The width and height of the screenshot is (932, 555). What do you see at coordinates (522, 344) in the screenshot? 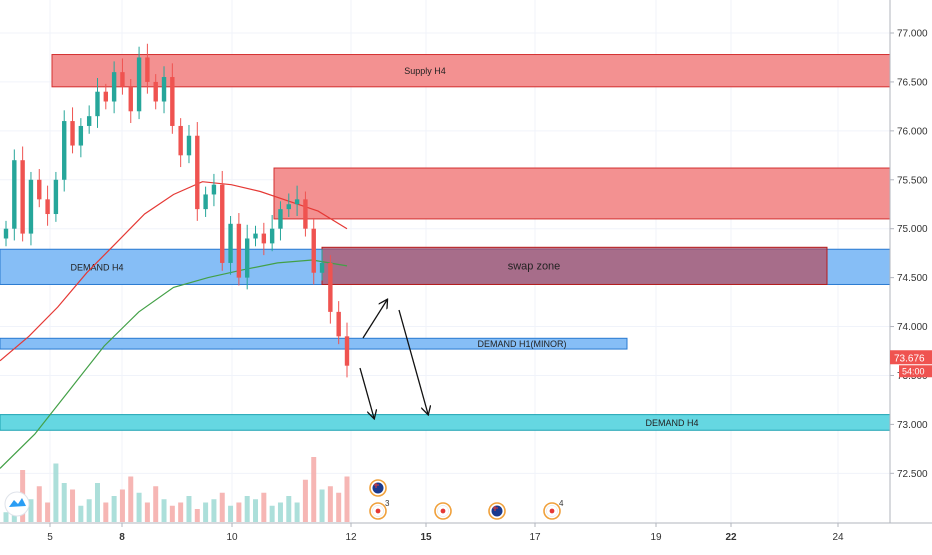
I see `zone-label-4: DEMAND H1(MINOR)` at bounding box center [522, 344].